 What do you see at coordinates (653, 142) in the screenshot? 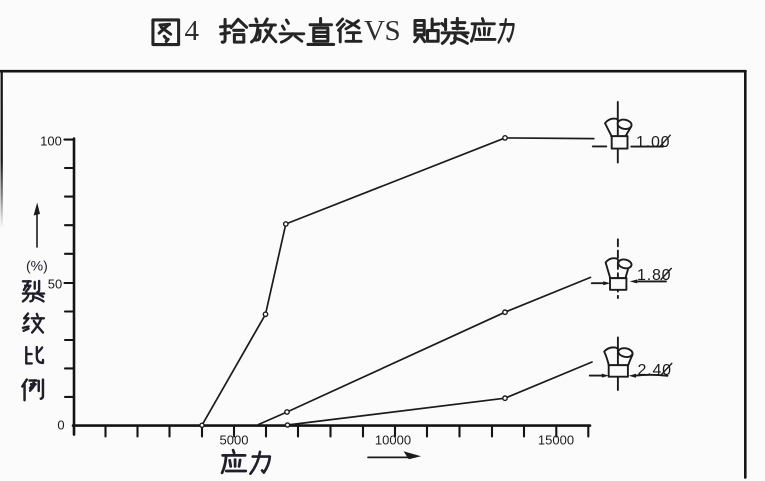
I see `svg-text: 1.00` at bounding box center [653, 142].